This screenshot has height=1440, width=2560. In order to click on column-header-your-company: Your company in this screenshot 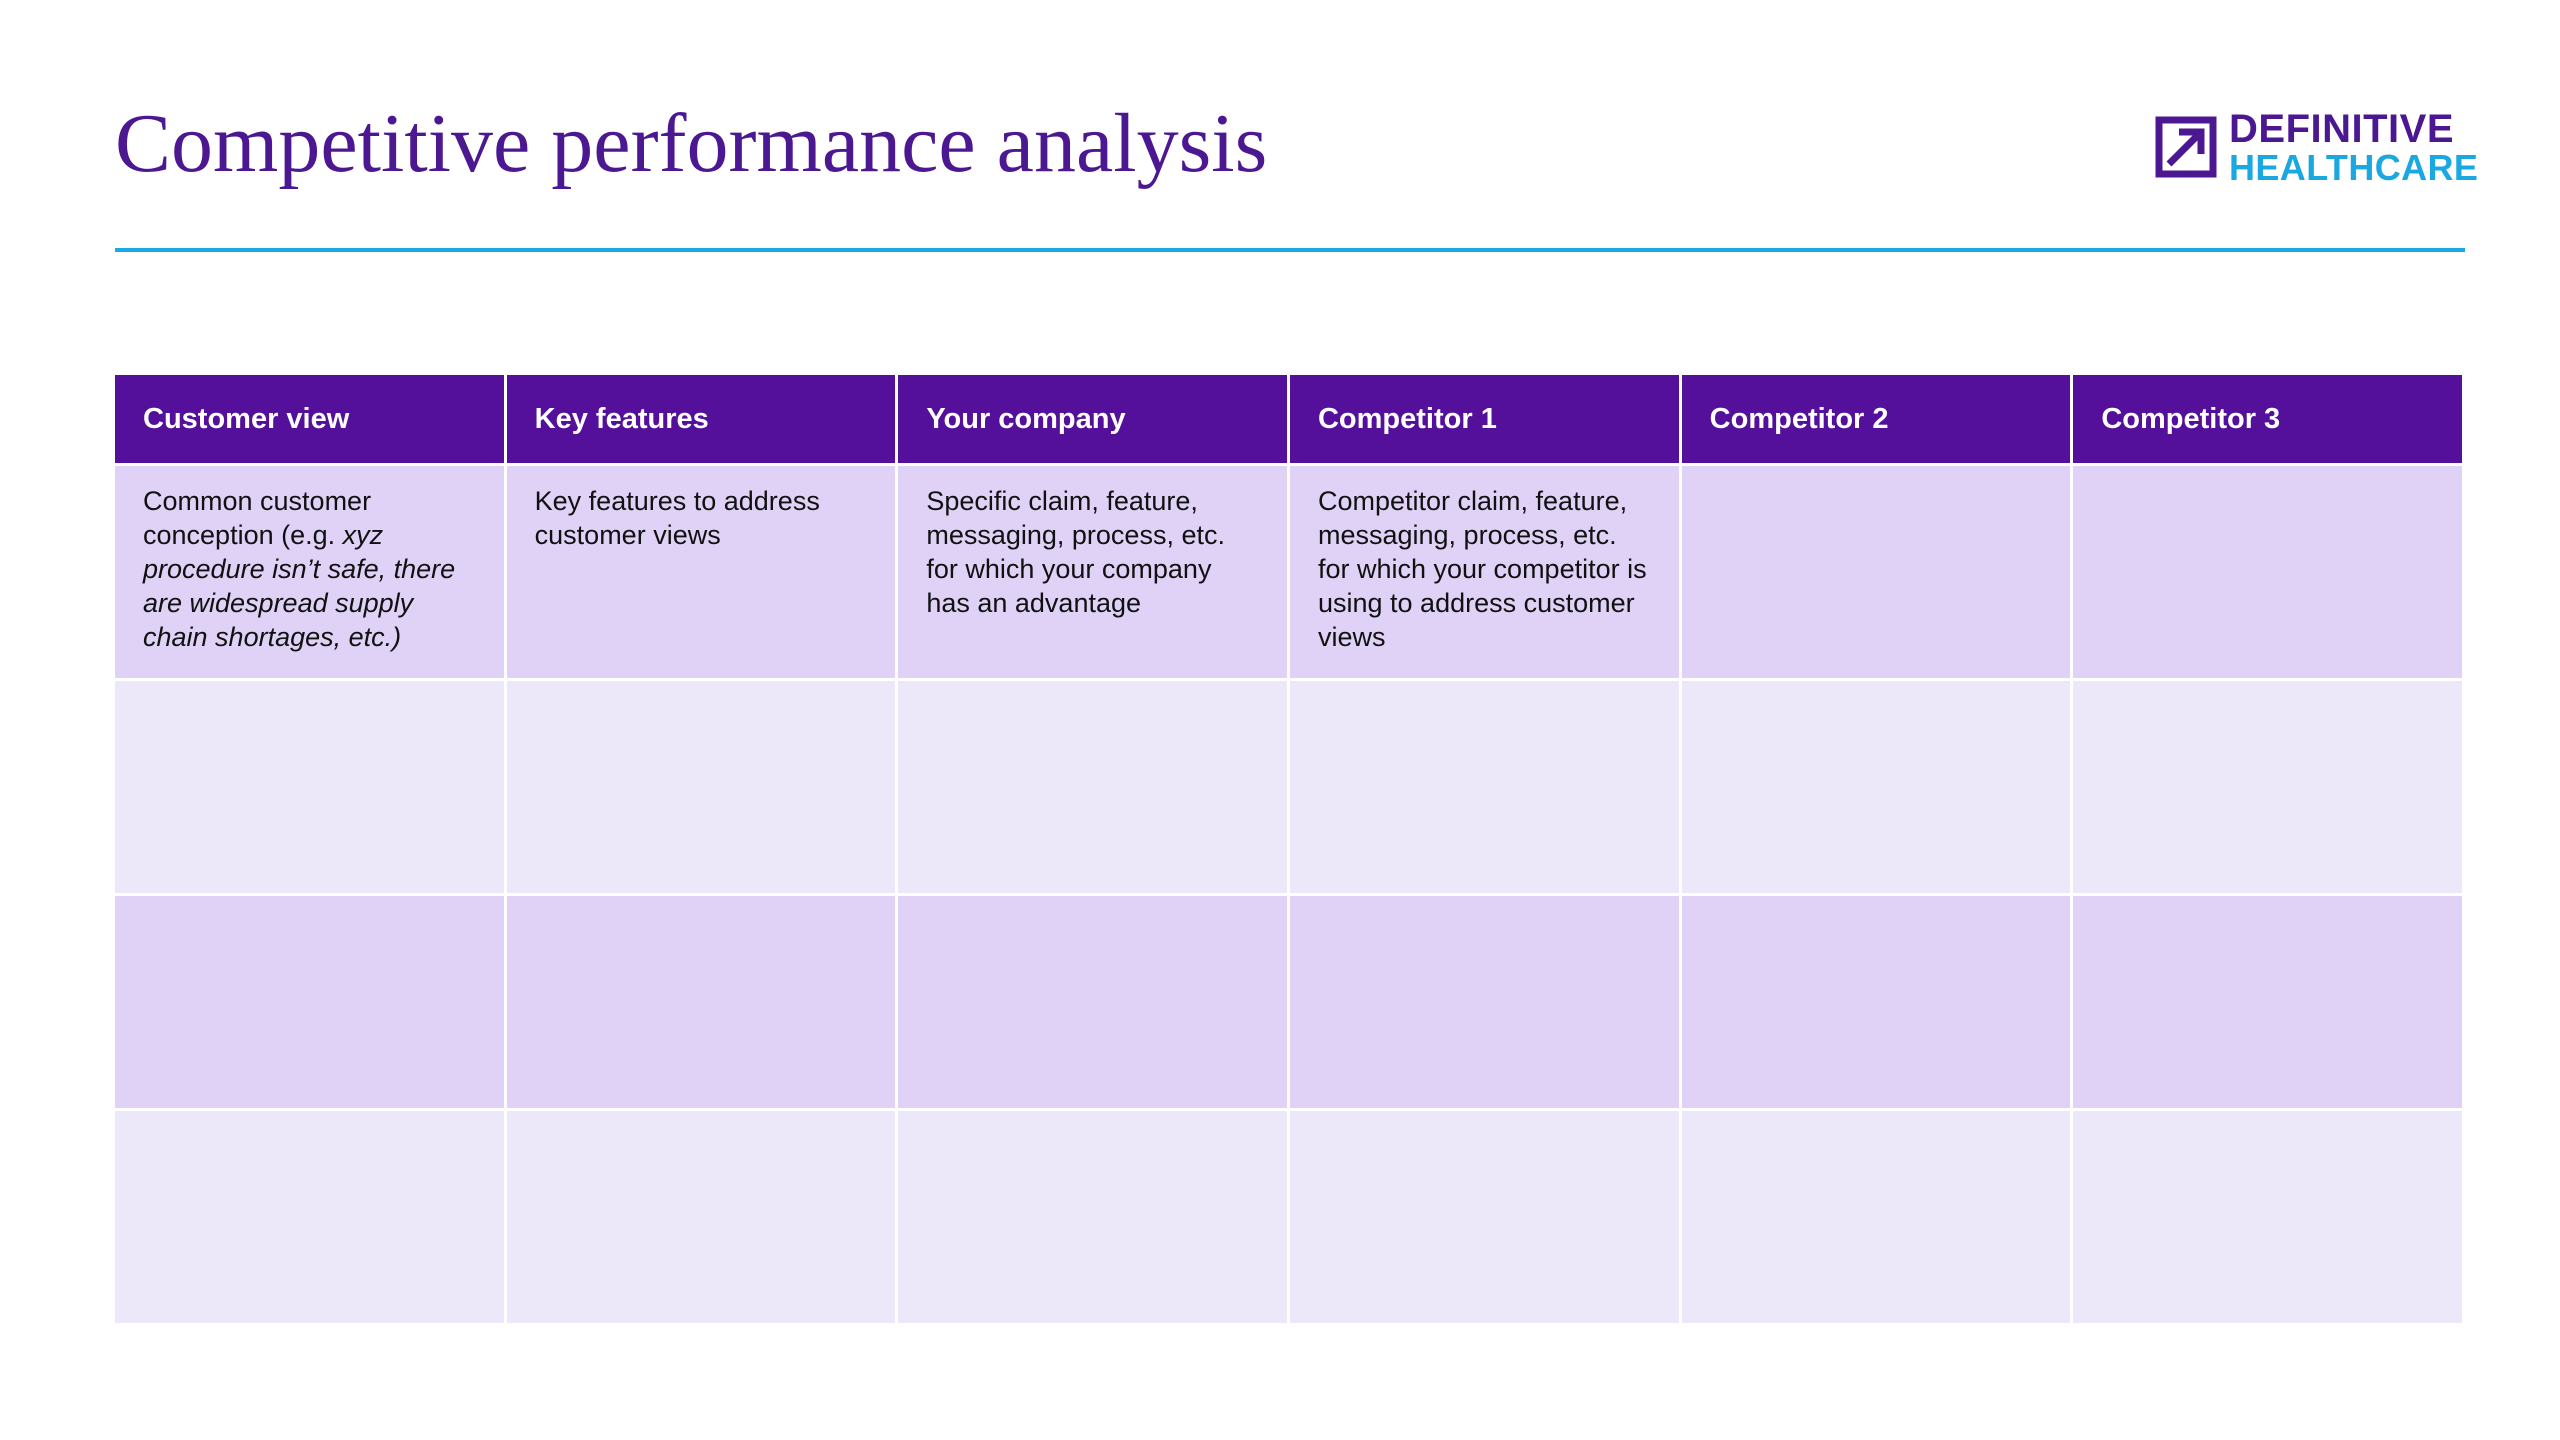, I will do `click(1092, 419)`.